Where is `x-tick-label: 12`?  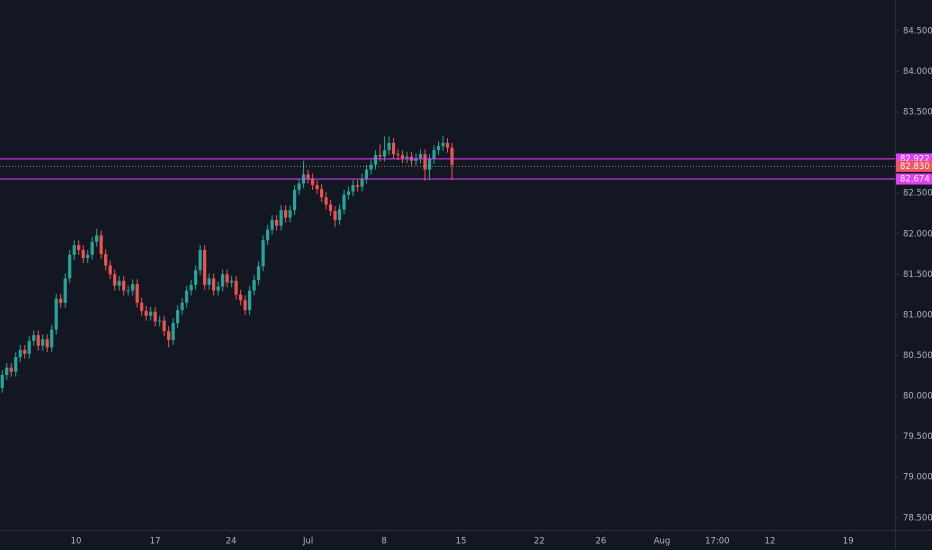 x-tick-label: 12 is located at coordinates (770, 542).